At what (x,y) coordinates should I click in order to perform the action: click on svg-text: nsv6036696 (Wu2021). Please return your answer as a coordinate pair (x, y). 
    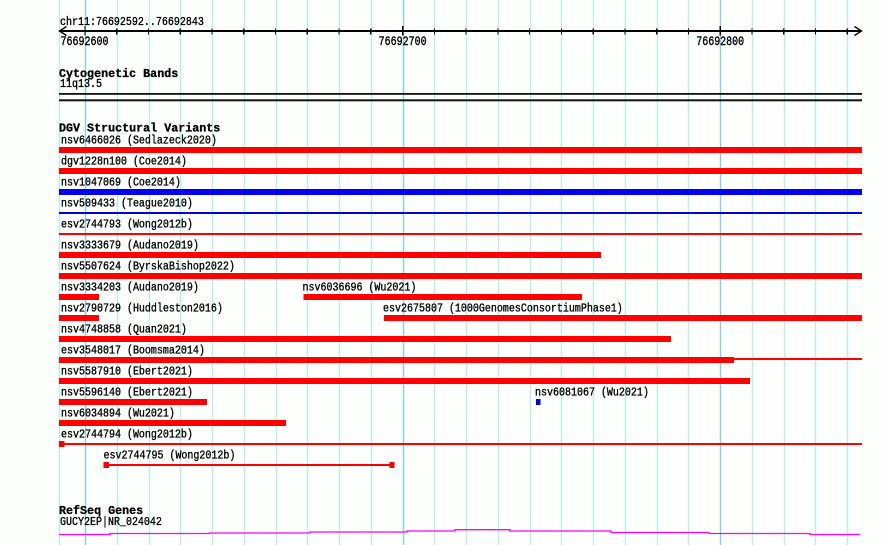
    Looking at the image, I should click on (360, 288).